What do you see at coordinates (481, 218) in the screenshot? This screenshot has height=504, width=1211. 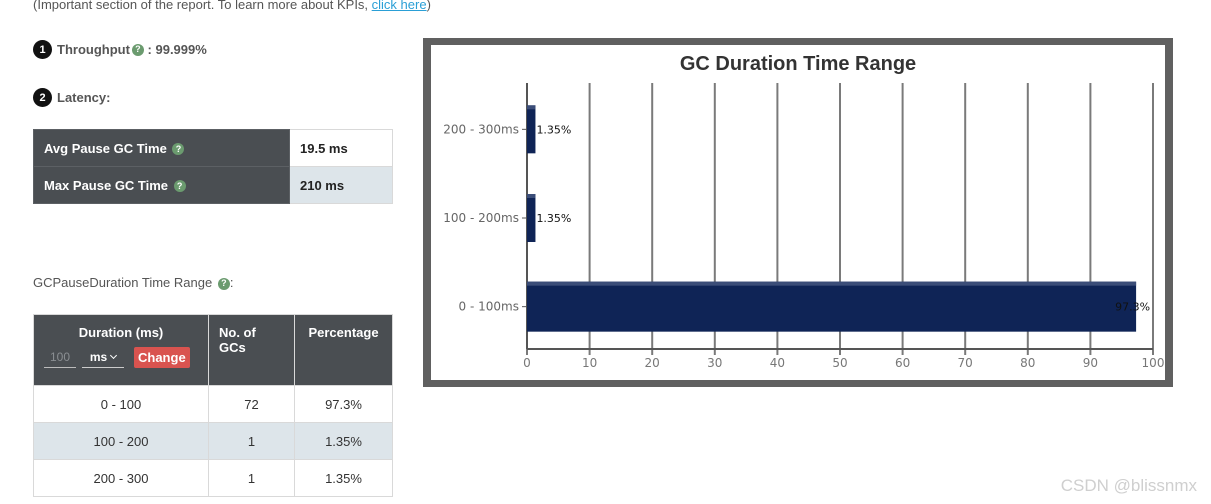 I see `y-category-label: 100 - 200ms` at bounding box center [481, 218].